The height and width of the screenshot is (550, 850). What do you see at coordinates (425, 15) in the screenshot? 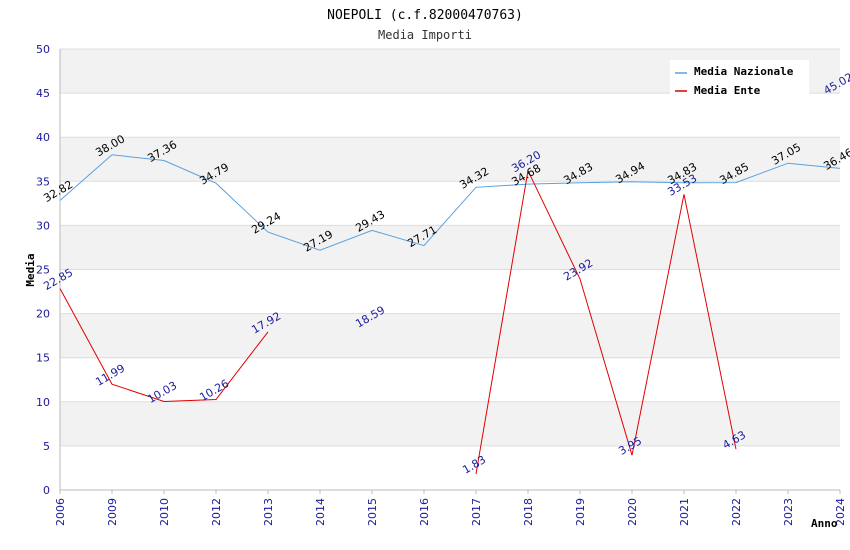
I see `chart-title: NOEPOLI (c.f.82000470763)` at bounding box center [425, 15].